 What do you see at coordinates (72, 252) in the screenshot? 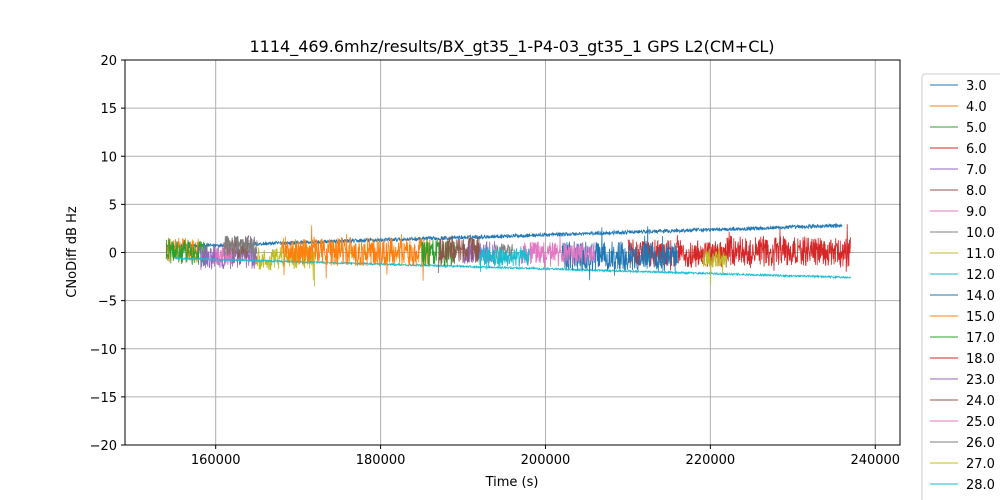
I see `y-axis-label: CNoDiff dB Hz` at bounding box center [72, 252].